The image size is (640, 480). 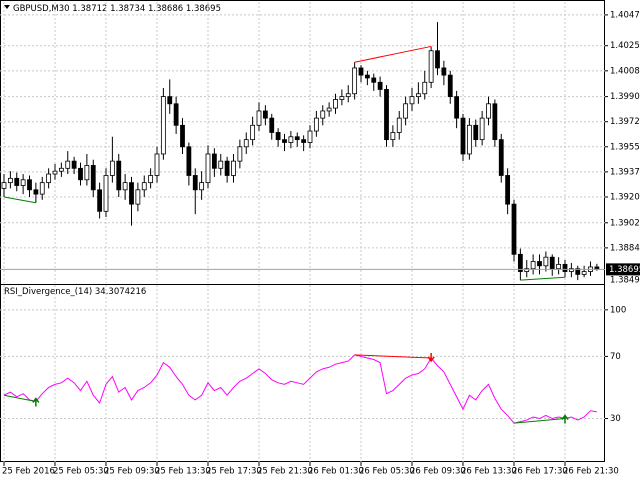 What do you see at coordinates (203, 9) in the screenshot?
I see `close: 1.38695` at bounding box center [203, 9].